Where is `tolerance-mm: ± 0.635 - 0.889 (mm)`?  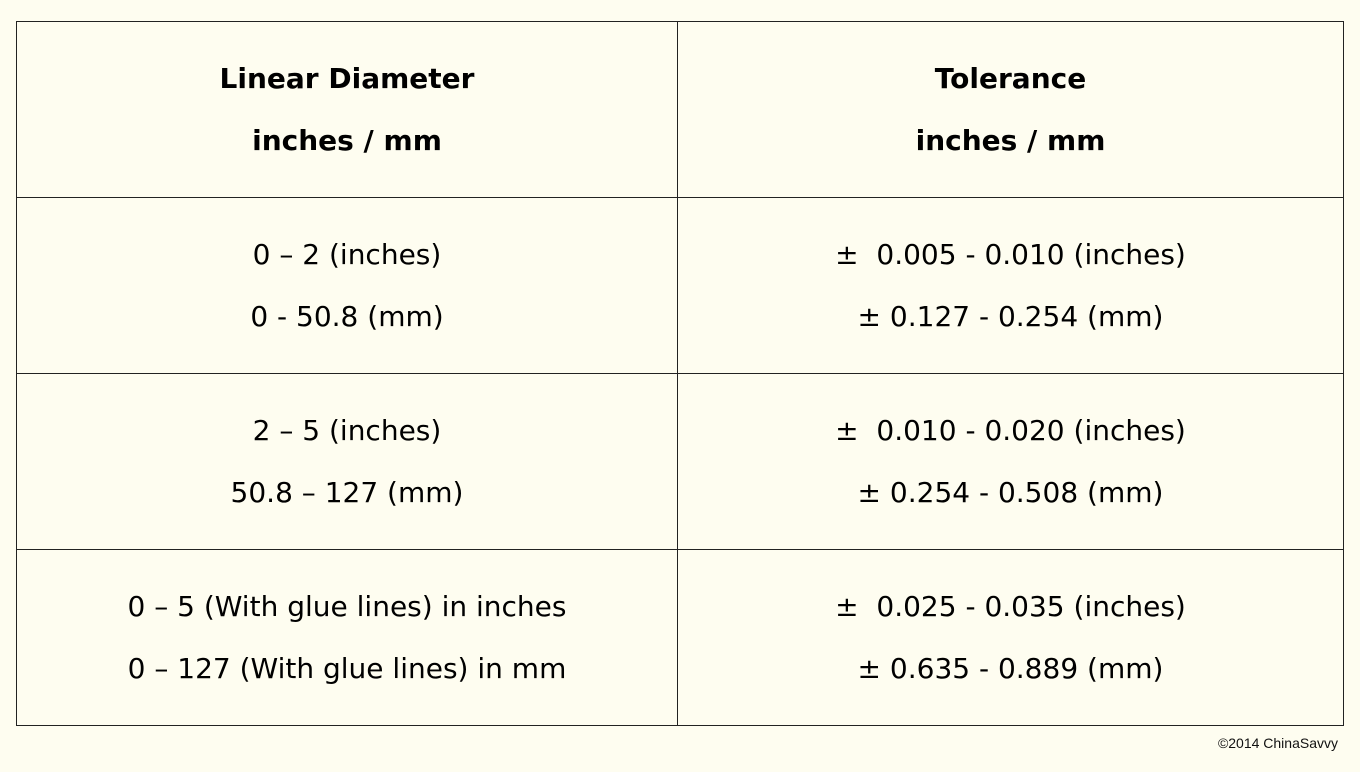
tolerance-mm: ± 0.635 - 0.889 (mm) is located at coordinates (1010, 668).